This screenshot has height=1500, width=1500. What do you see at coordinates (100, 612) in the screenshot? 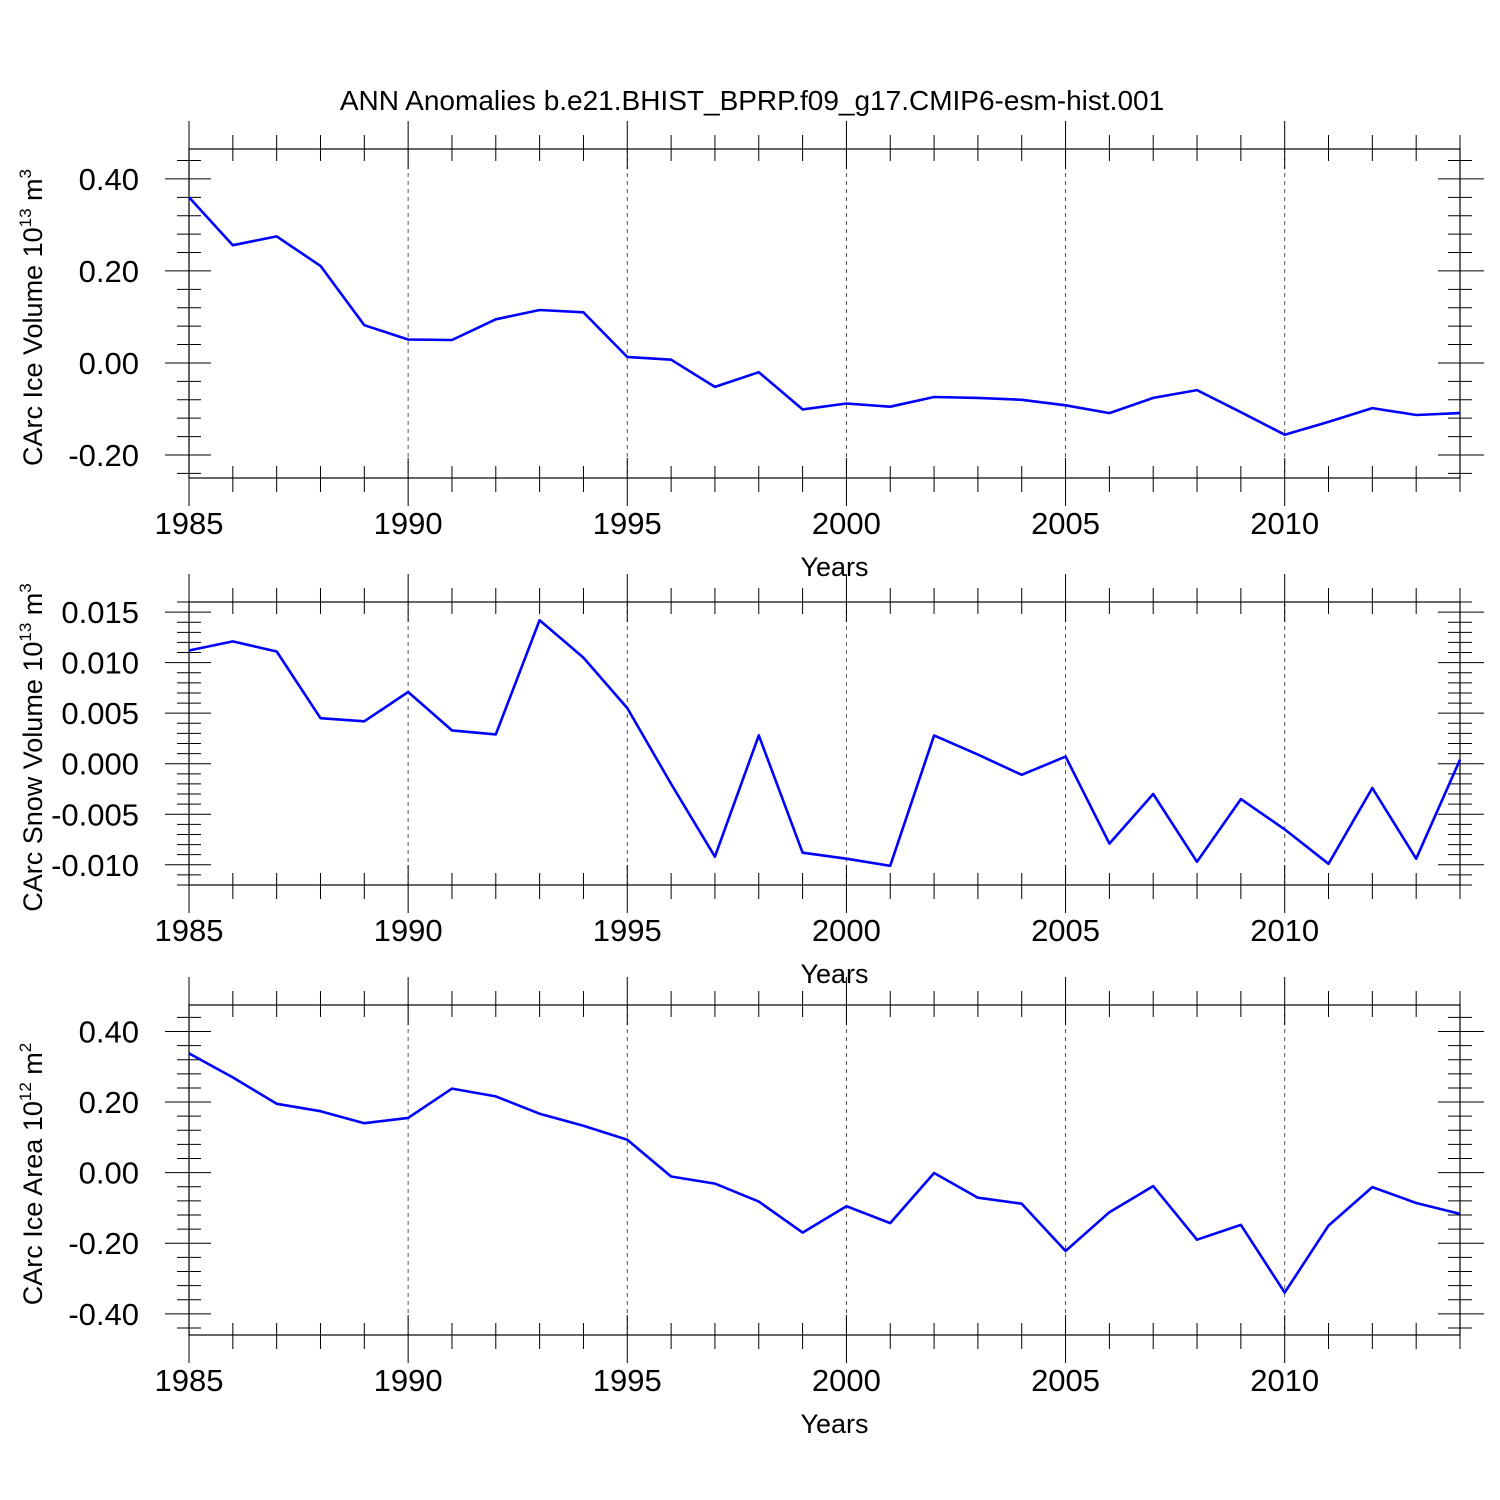
I see `y-tick-label: 0.015` at bounding box center [100, 612].